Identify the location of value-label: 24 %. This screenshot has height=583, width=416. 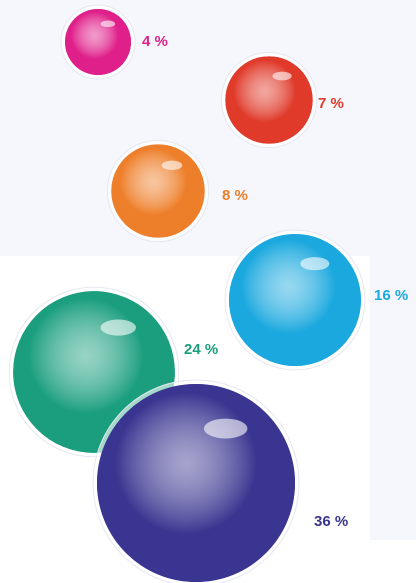
(201, 349).